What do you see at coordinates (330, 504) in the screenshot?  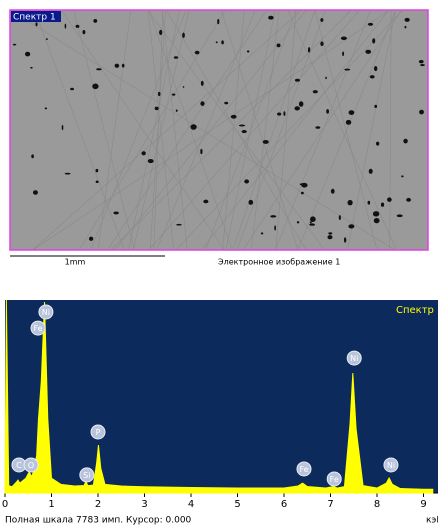 I see `x-tick-label: 7` at bounding box center [330, 504].